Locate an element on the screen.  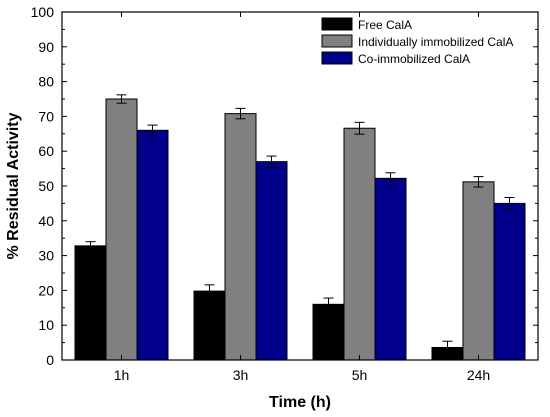
legend-label: Co-immobilized CalA is located at coordinates (414, 59).